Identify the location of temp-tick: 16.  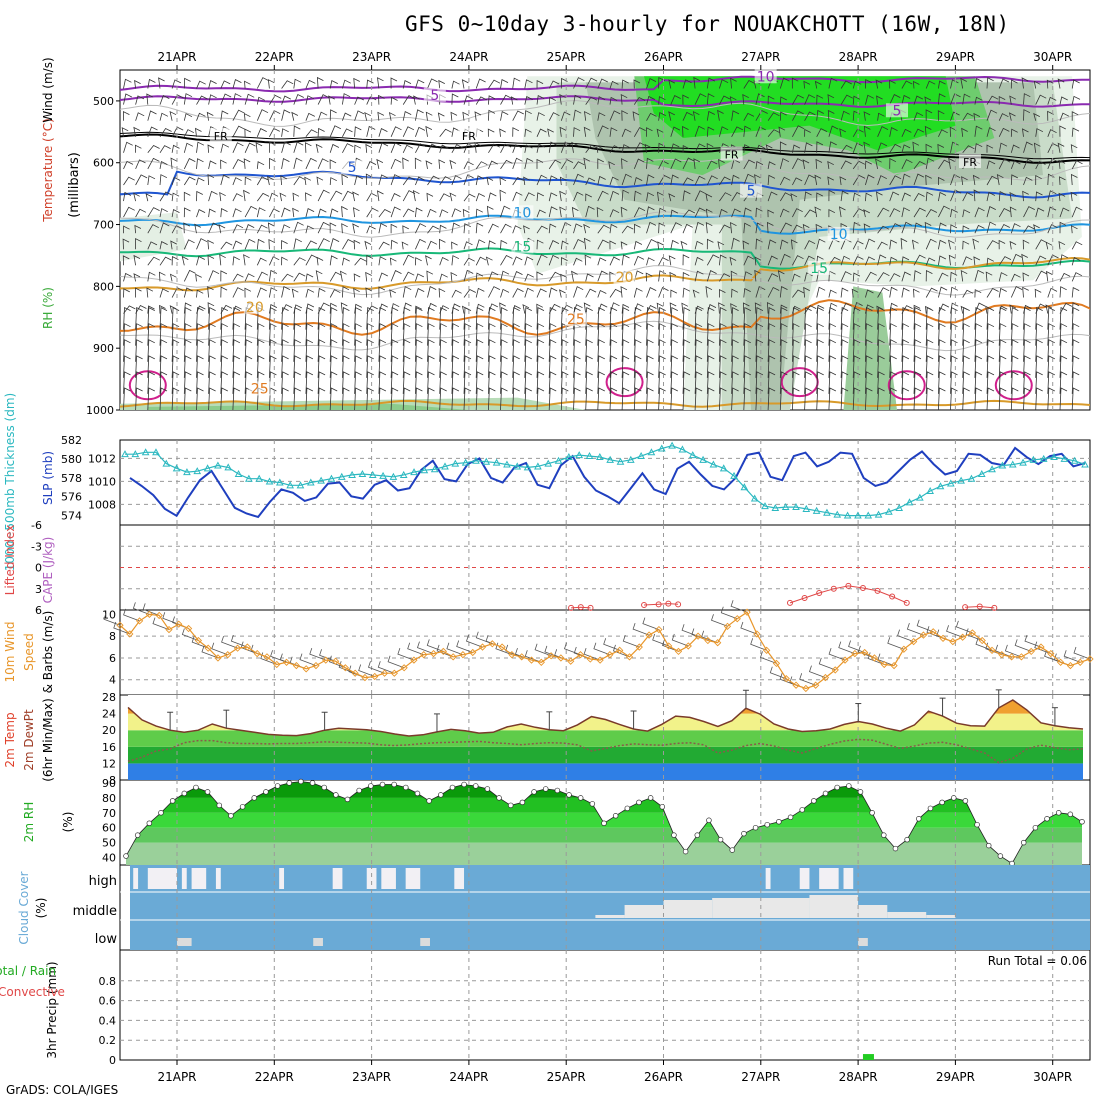
(109, 747).